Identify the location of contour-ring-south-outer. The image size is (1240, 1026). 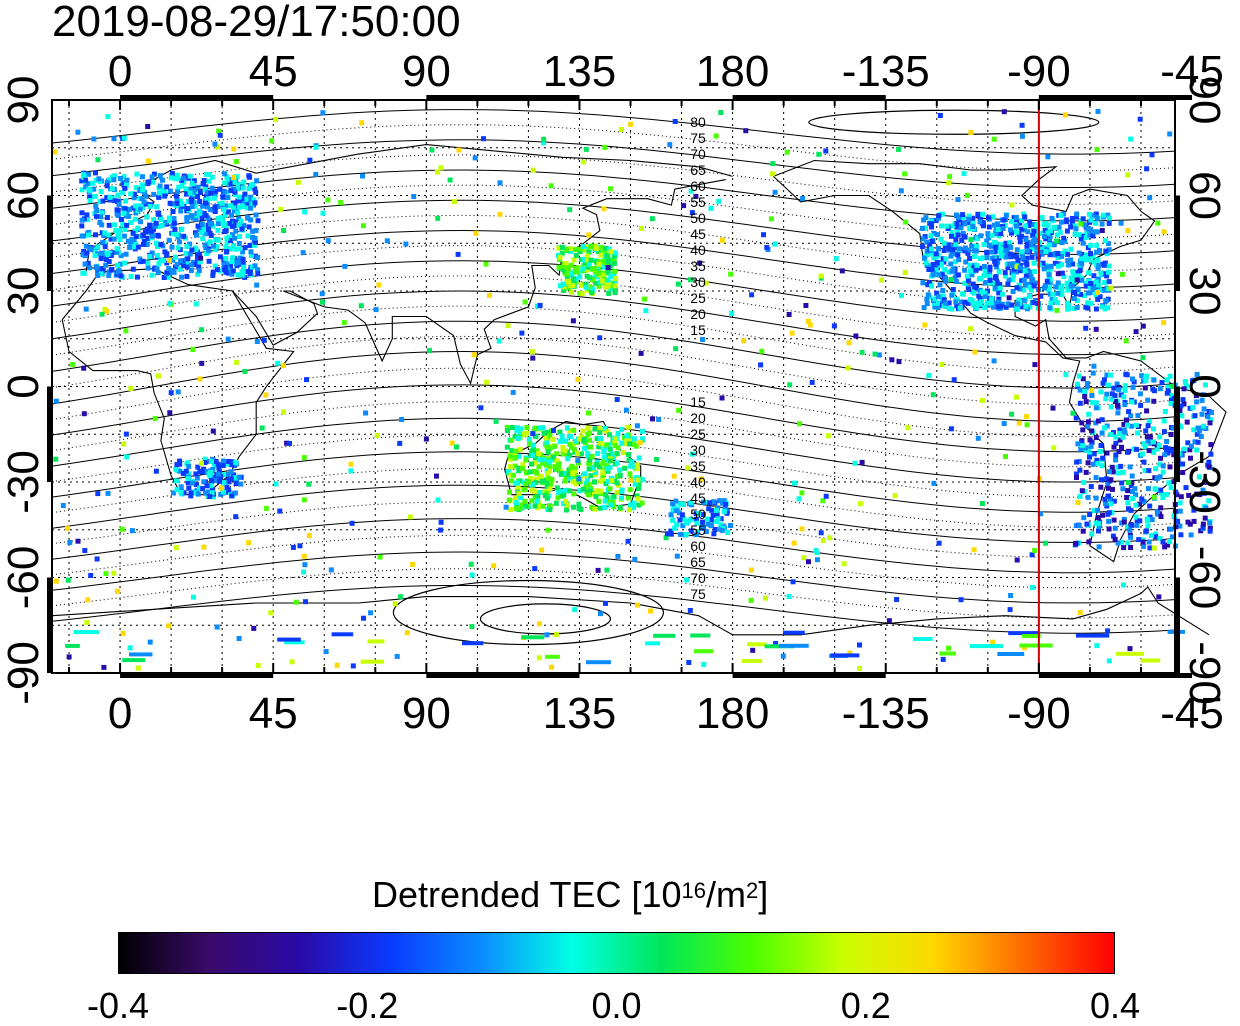
(528, 612).